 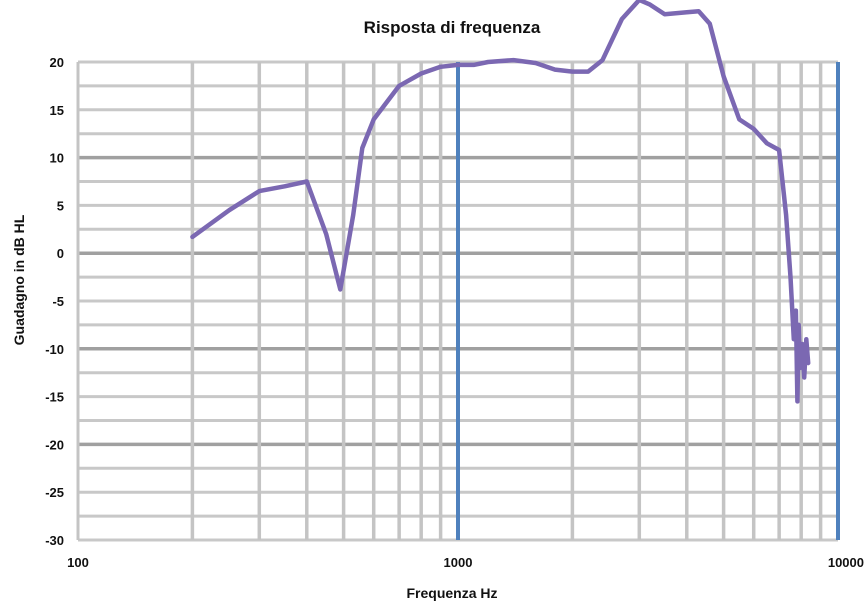 What do you see at coordinates (54, 540) in the screenshot?
I see `y-tick-label: -30` at bounding box center [54, 540].